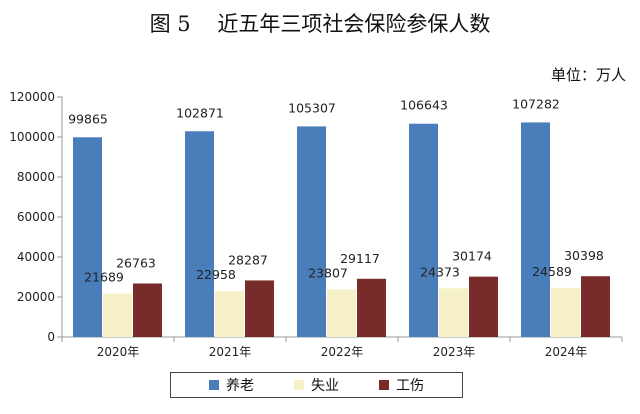 Image resolution: width=640 pixels, height=414 pixels. I want to click on y-axis: 0 20000 40000 60000 80000 100000 120000, so click(36, 217).